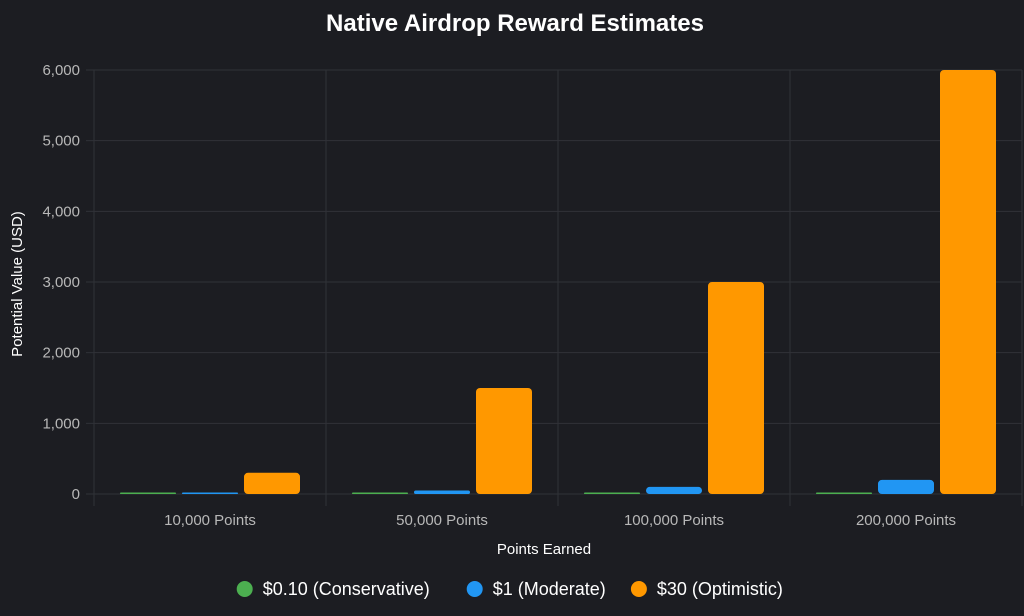  Describe the element at coordinates (61, 423) in the screenshot. I see `y-tick-label: 1,000` at that location.